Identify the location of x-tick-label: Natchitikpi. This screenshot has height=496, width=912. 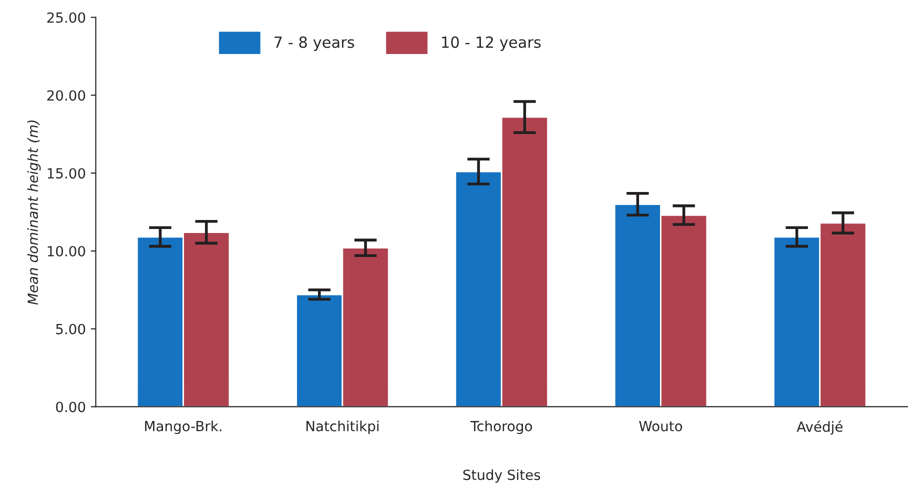
(342, 427).